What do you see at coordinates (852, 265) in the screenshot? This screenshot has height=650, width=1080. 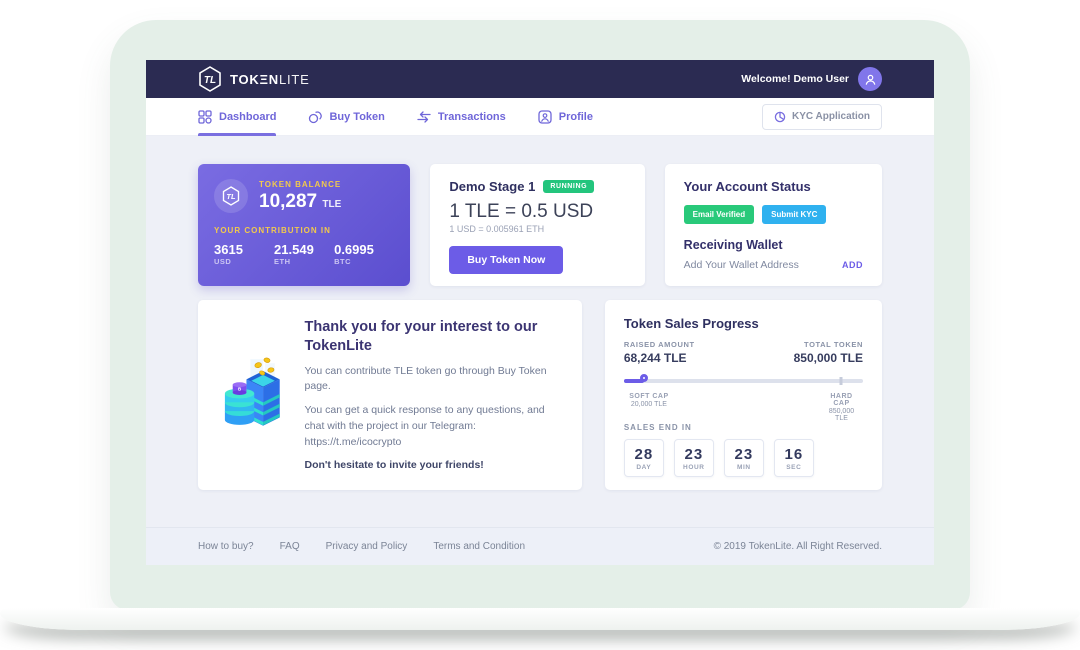 I see `add-wallet-link: ADD` at bounding box center [852, 265].